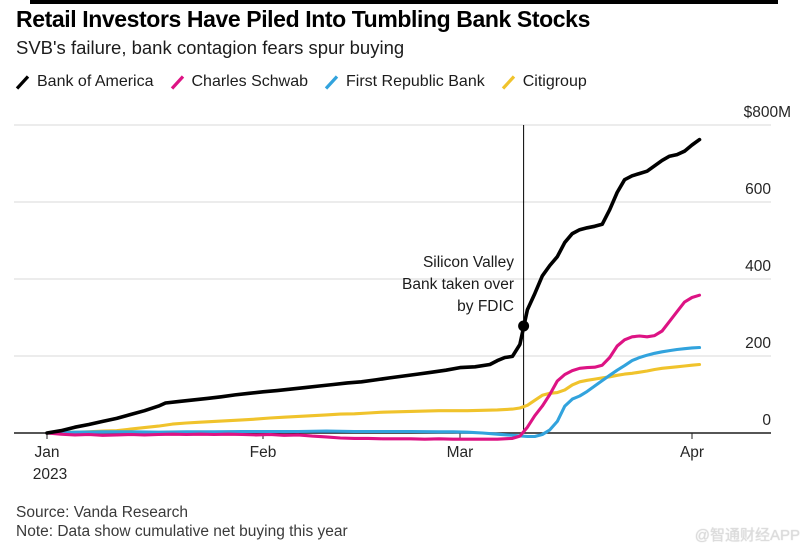  Describe the element at coordinates (758, 189) in the screenshot. I see `y-tick-label: 600` at that location.